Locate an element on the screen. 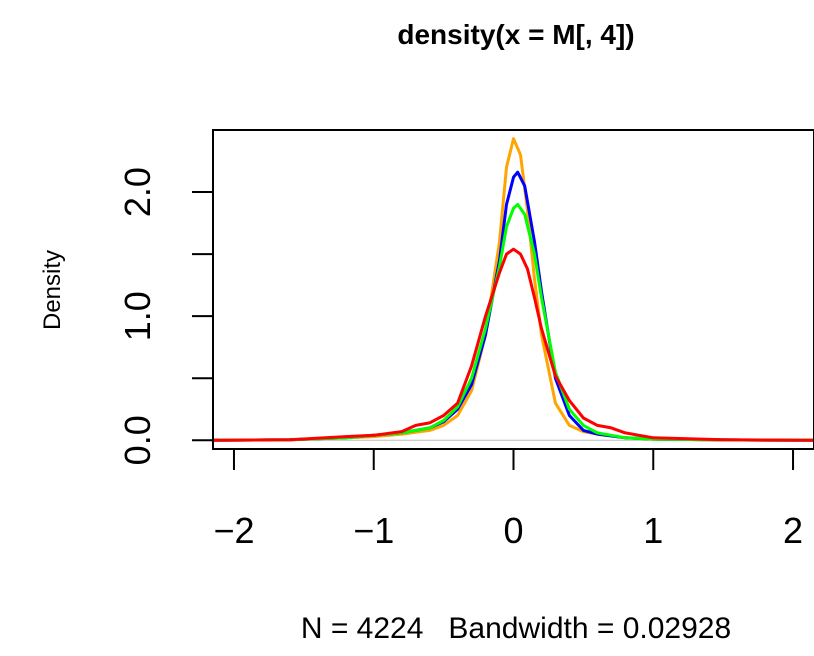  y-axis: 0.0 1.0 2.0 is located at coordinates (165, 316).